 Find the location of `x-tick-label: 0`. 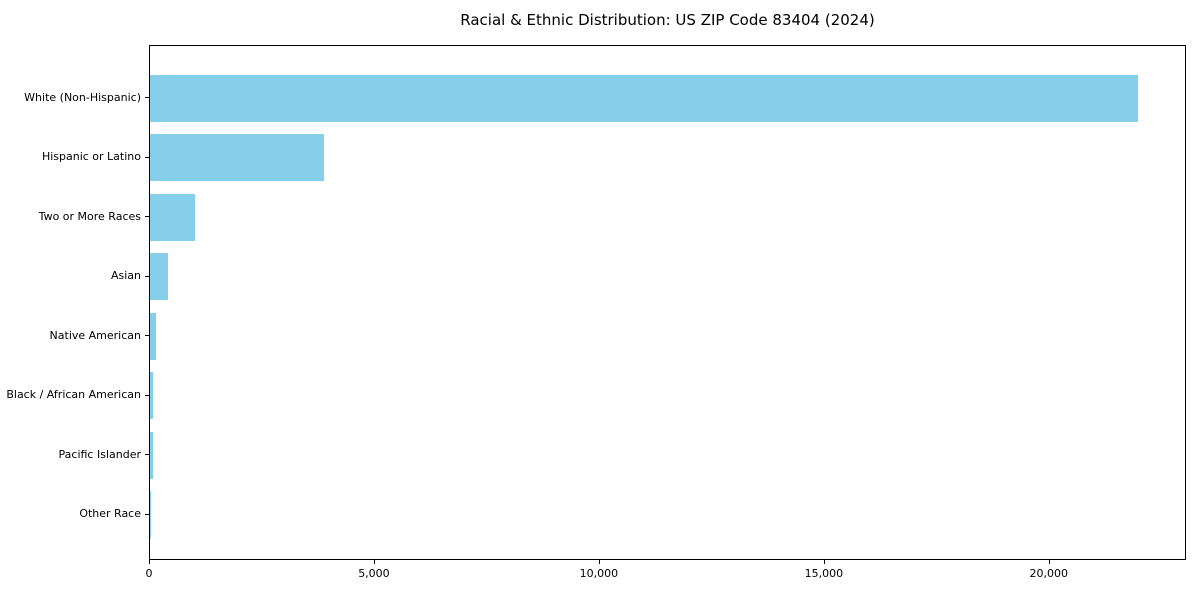

x-tick-label: 0 is located at coordinates (149, 573).